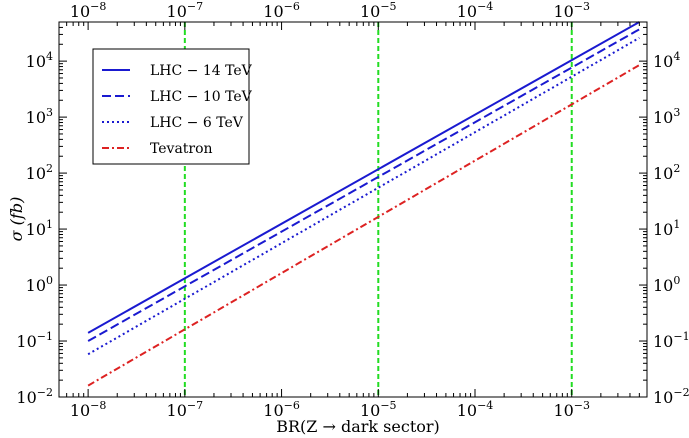 The height and width of the screenshot is (438, 689). What do you see at coordinates (475, 409) in the screenshot?
I see `x-tick-label-bottom-4: 10⁻⁴` at bounding box center [475, 409].